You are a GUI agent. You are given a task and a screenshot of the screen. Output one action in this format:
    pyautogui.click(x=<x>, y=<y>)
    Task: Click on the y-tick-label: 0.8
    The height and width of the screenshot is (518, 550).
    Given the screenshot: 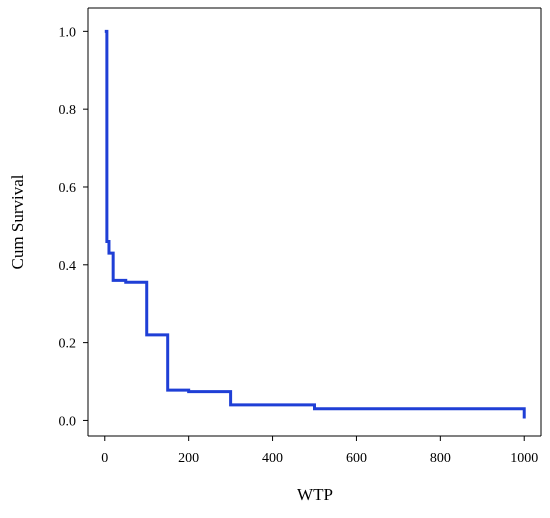 What is the action you would take?
    pyautogui.click(x=68, y=110)
    